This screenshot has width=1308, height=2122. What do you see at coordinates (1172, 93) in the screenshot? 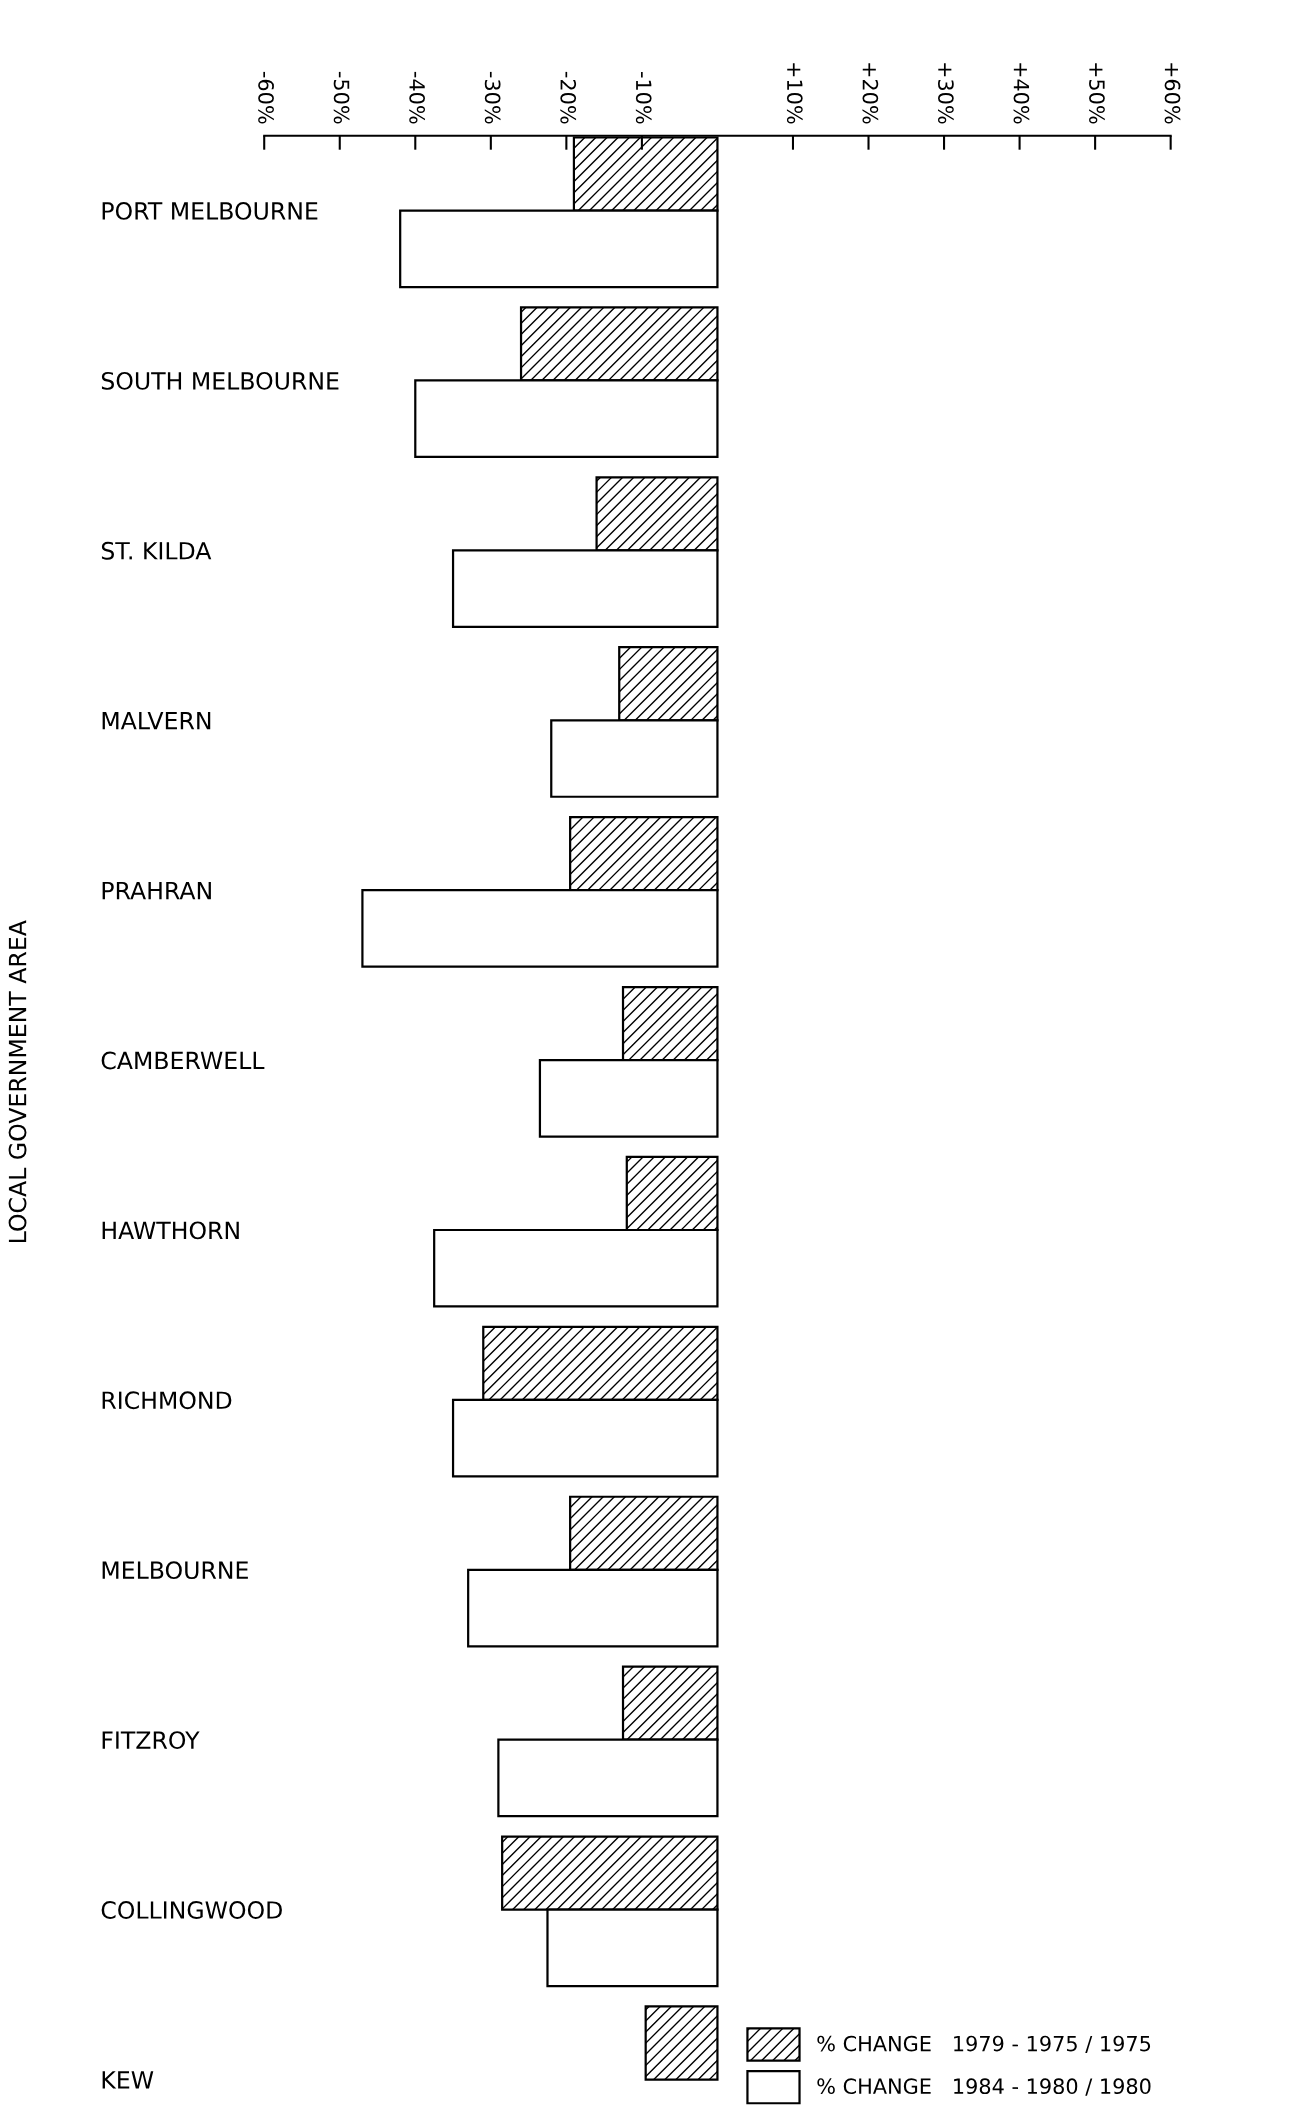
I see `x-tick-label: +60%` at bounding box center [1172, 93].